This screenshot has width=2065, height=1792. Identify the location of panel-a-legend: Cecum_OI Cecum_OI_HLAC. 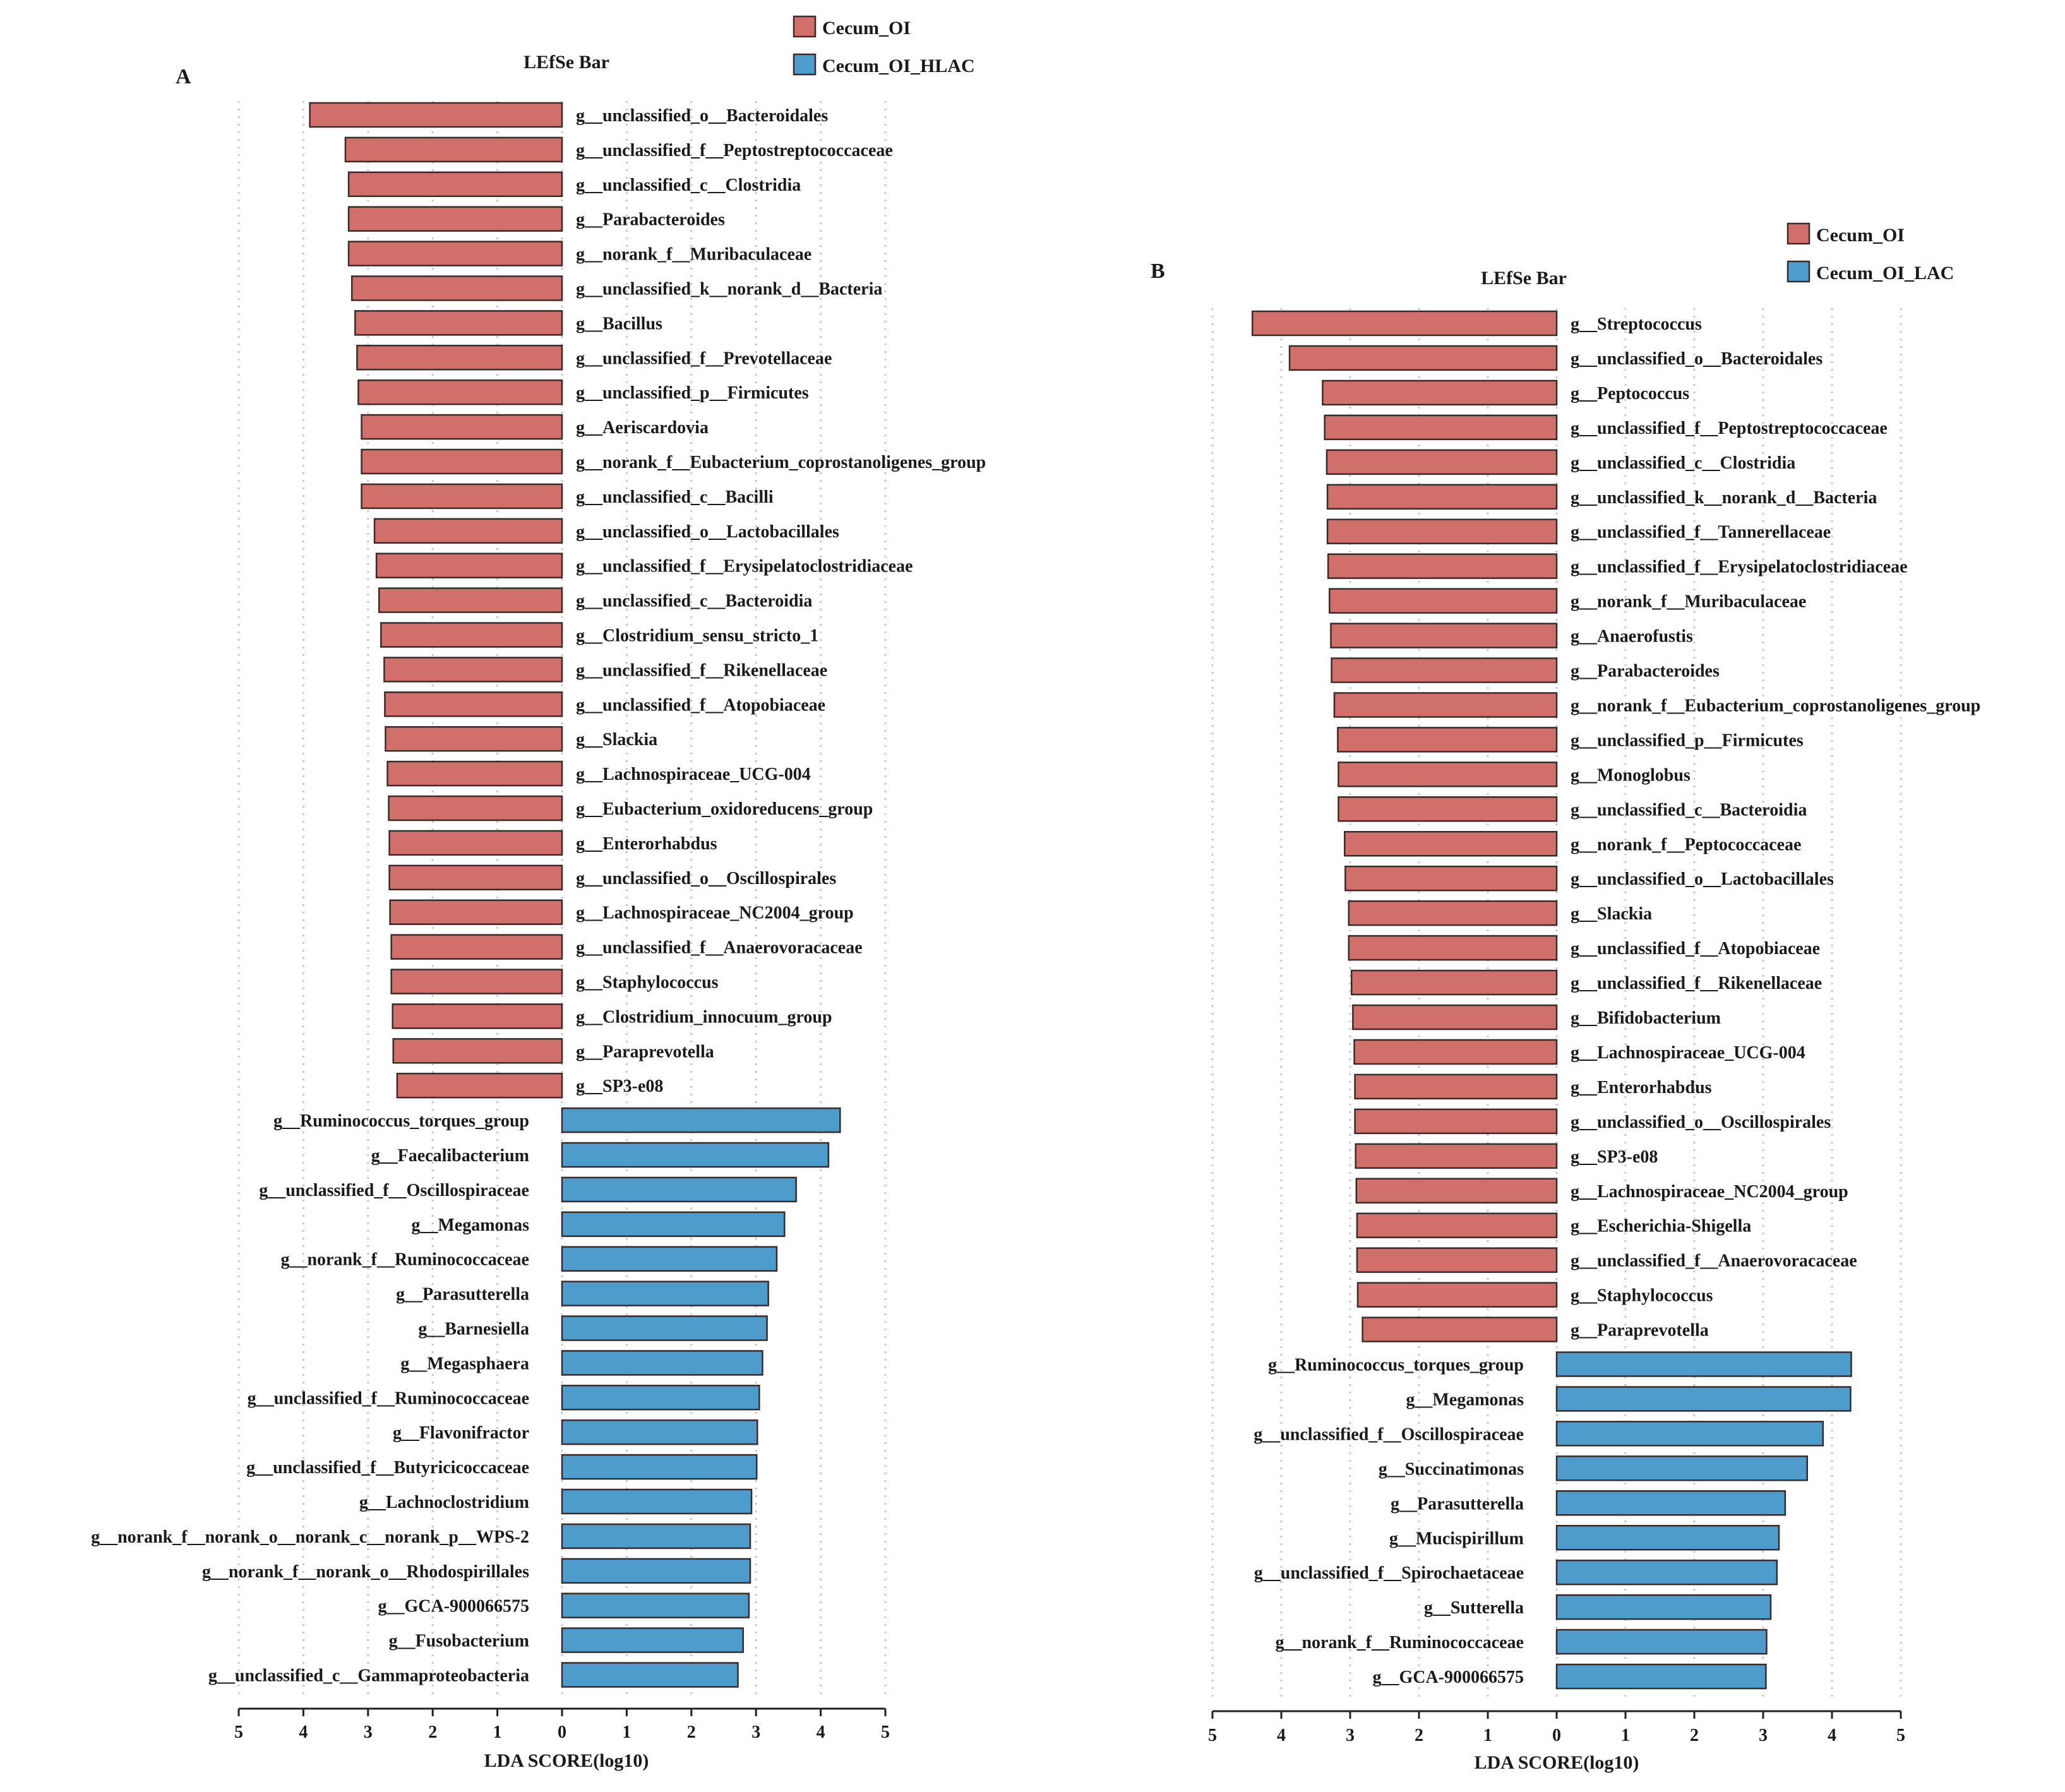
(884, 45).